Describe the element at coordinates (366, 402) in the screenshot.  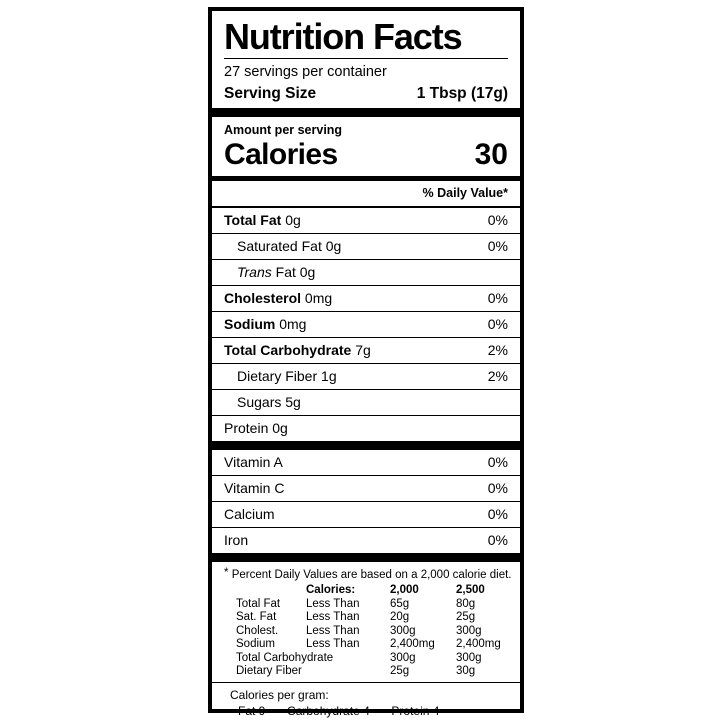
I see `nutrient-row-sugars: Sugars 5g` at that location.